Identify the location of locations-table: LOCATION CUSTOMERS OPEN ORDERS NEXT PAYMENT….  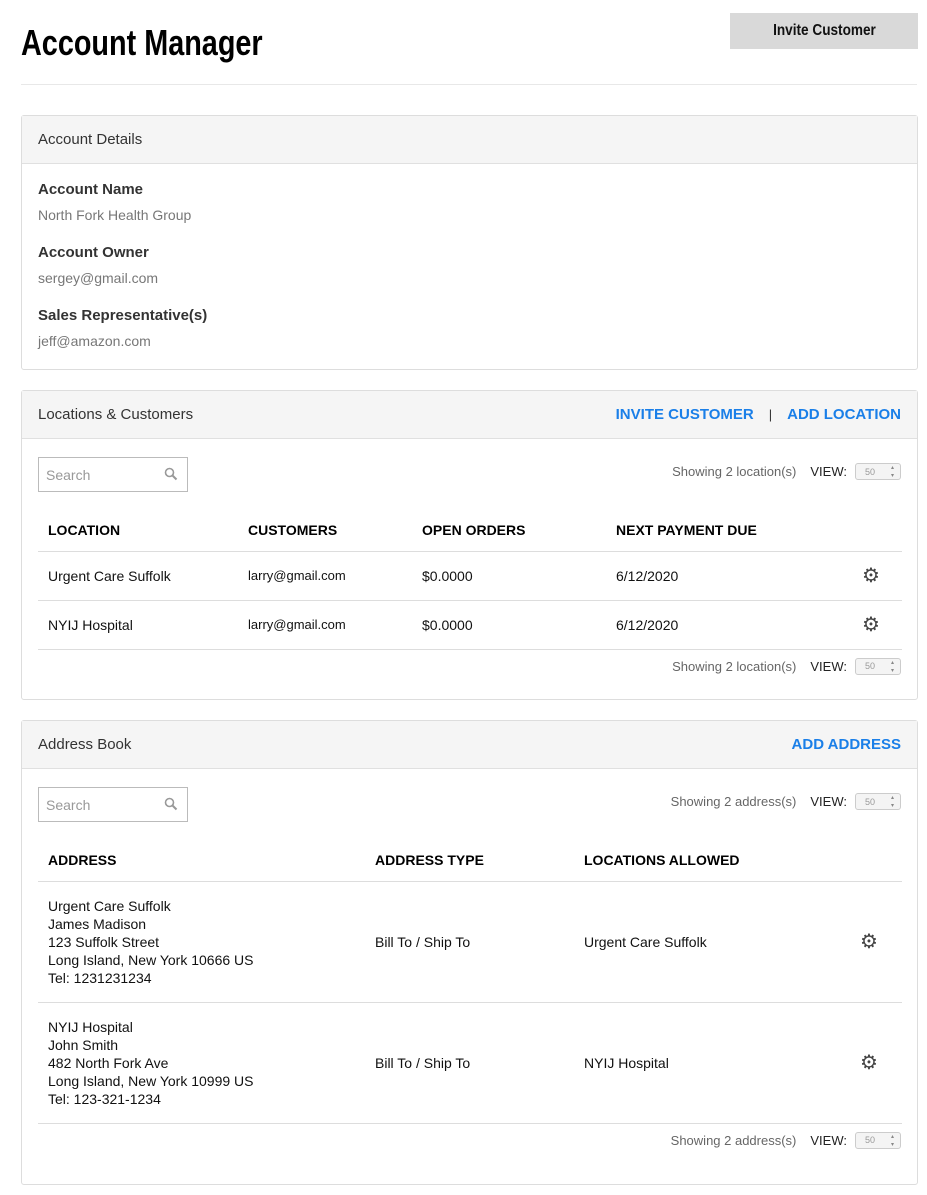
(470, 579).